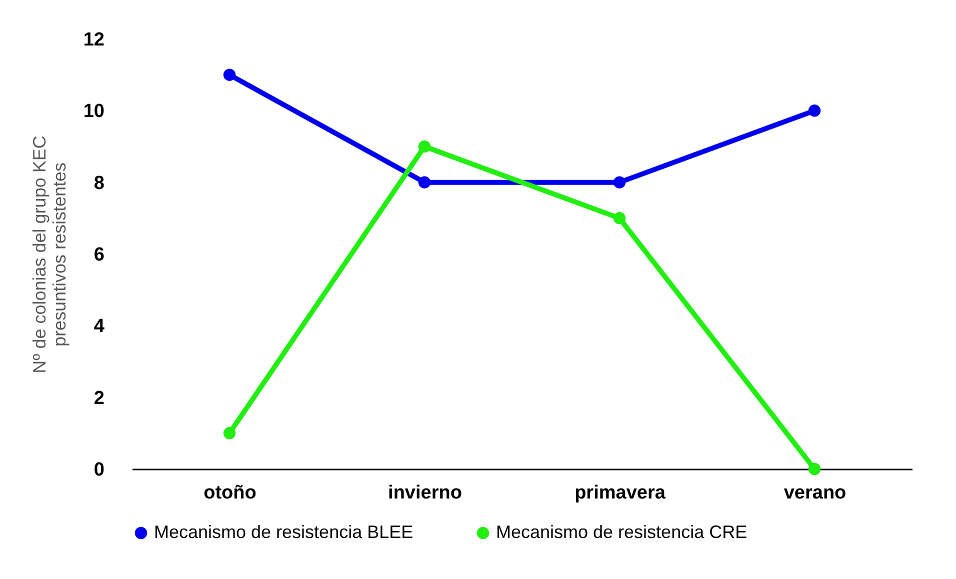 The image size is (956, 579). What do you see at coordinates (93, 40) in the screenshot?
I see `y-tick-label: 12` at bounding box center [93, 40].